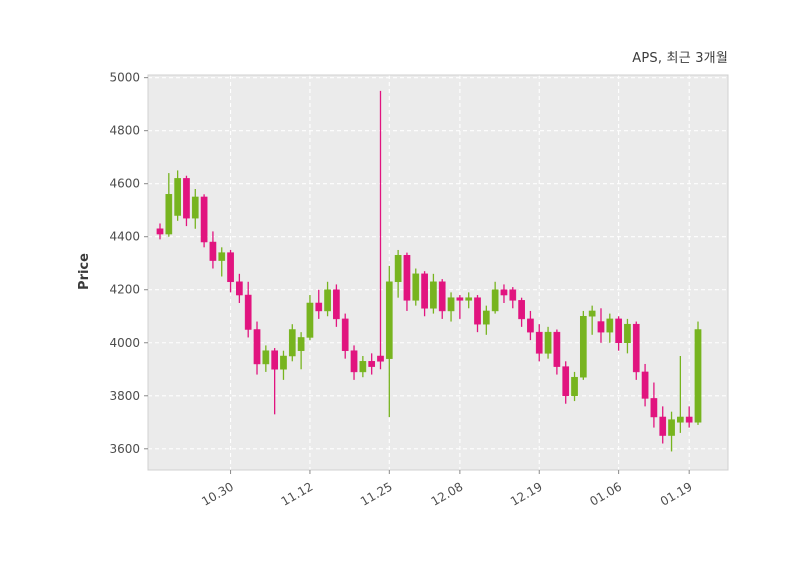 The height and width of the screenshot is (575, 800). Describe the element at coordinates (680, 58) in the screenshot. I see `chart-title: APS, 최근 3개월` at that location.